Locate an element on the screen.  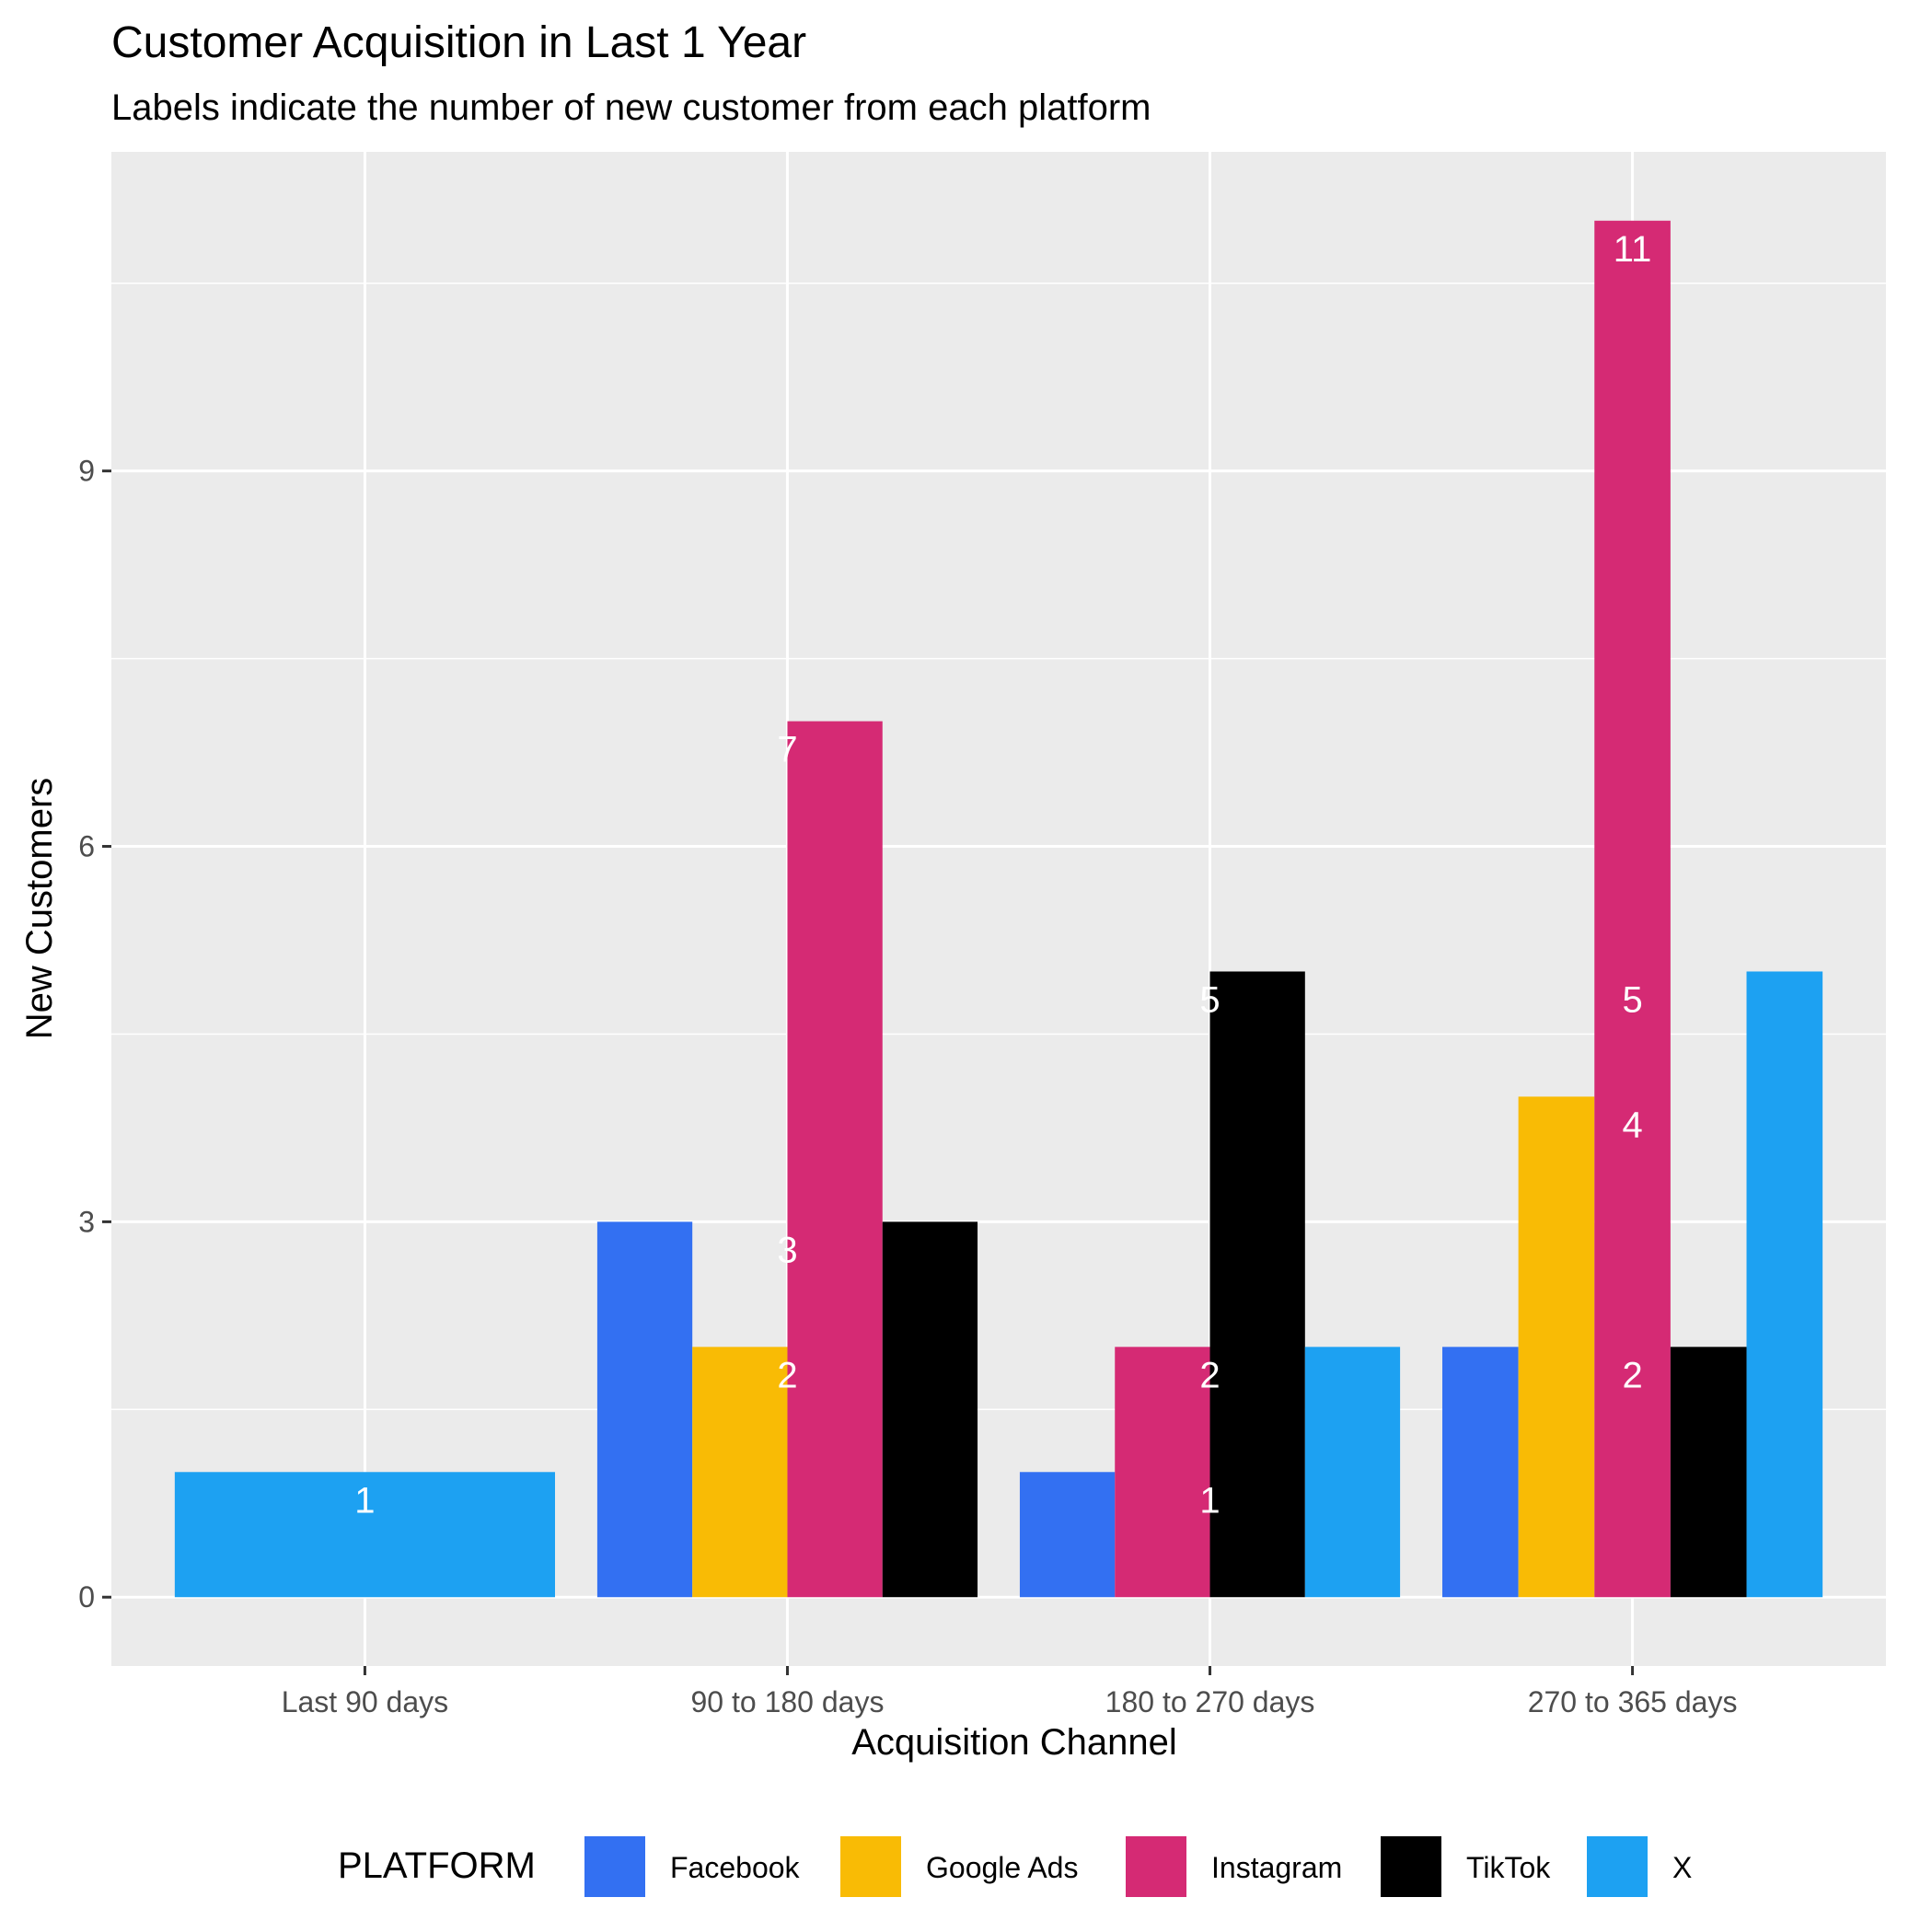
y-tick-label: 0 is located at coordinates (87, 1597).